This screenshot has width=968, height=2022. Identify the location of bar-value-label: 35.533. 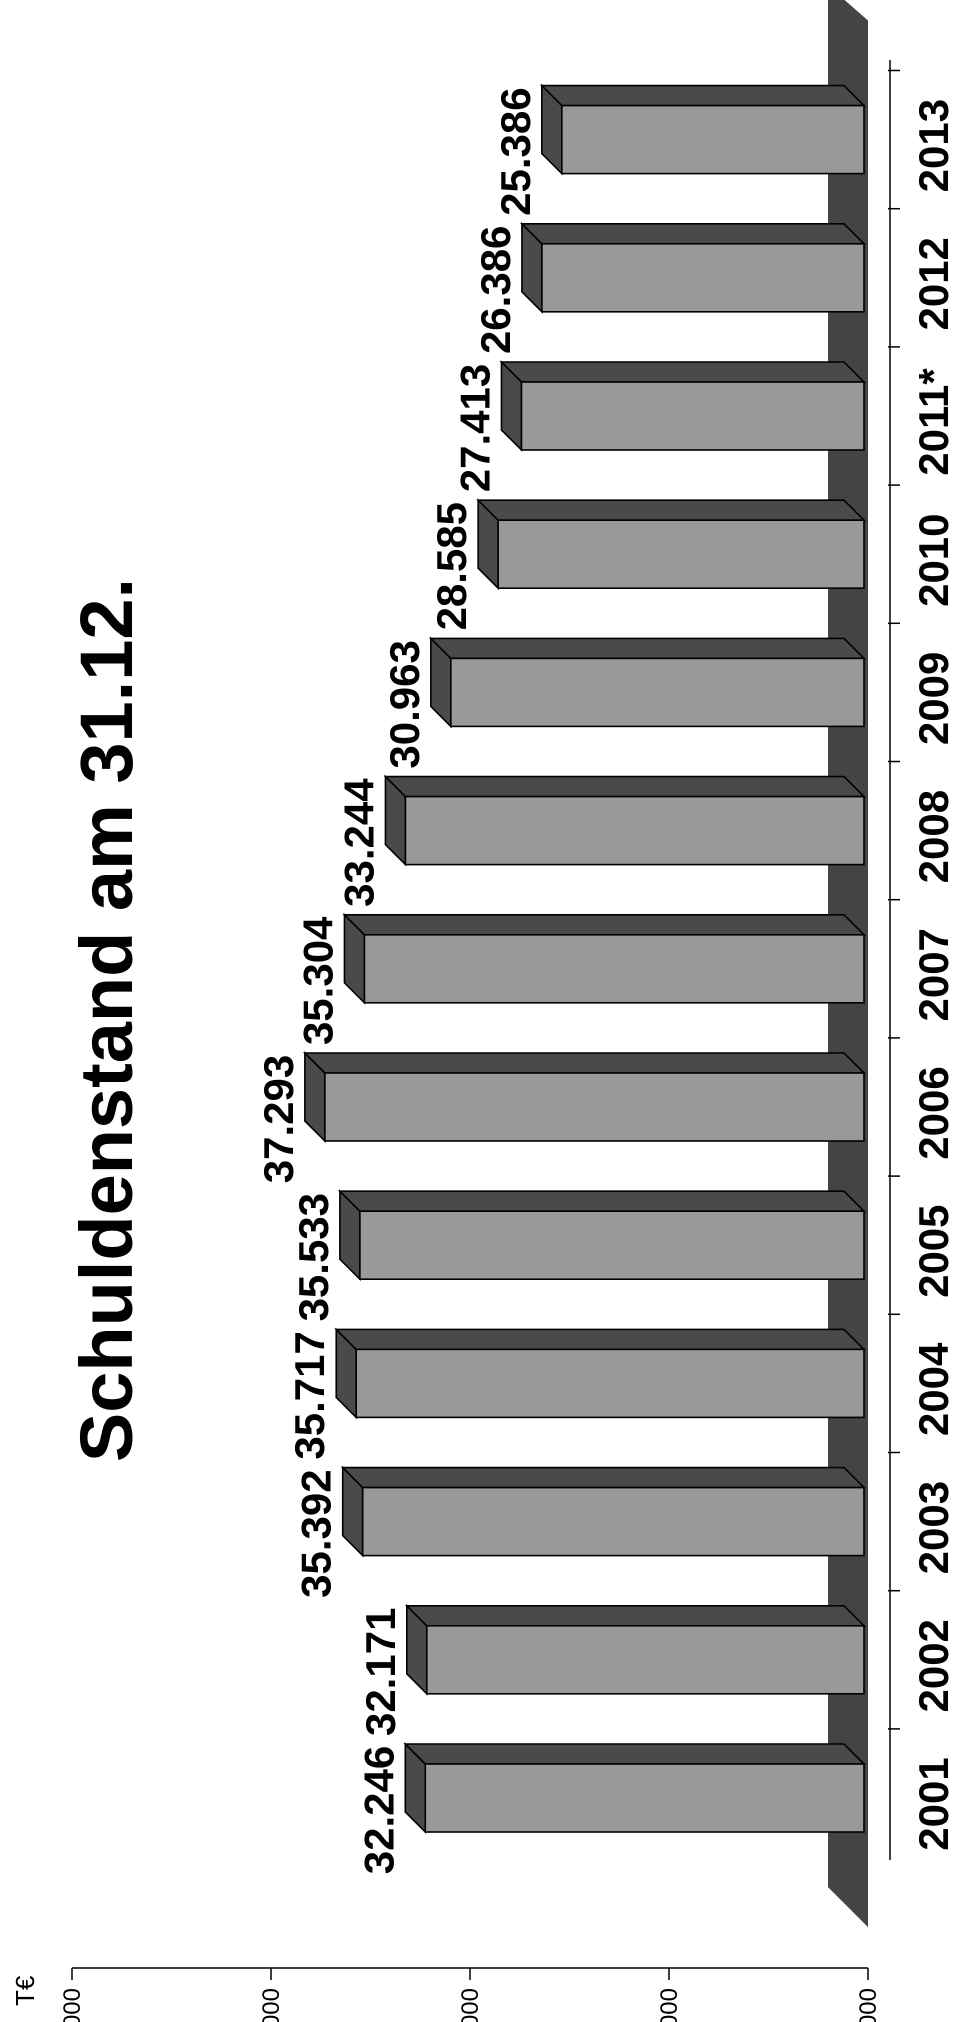
(313, 1257).